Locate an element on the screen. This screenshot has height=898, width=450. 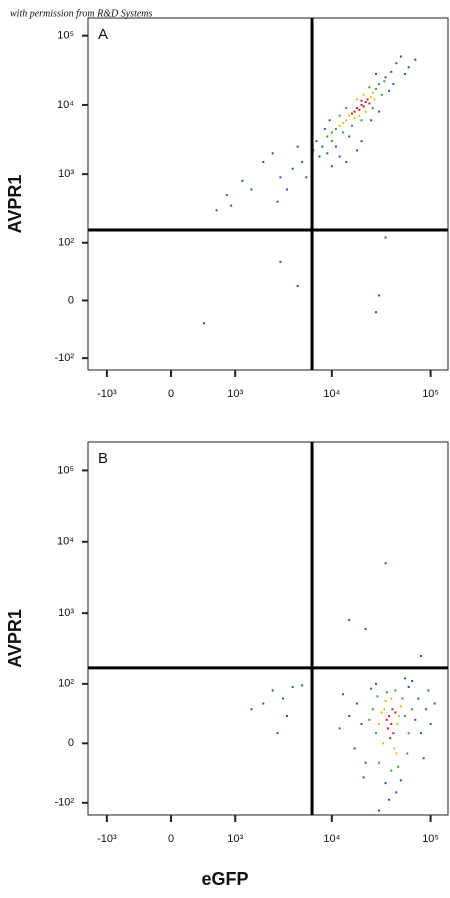
y-tick-label: 10⁴ is located at coordinates (65, 105).